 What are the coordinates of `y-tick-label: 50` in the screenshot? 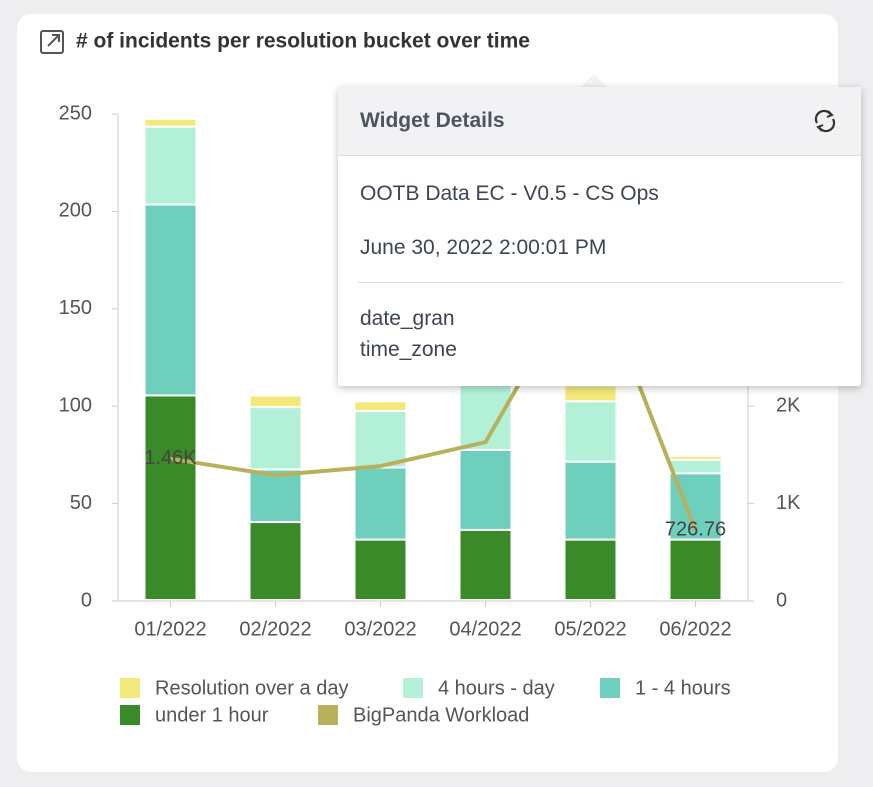 It's located at (81, 503).